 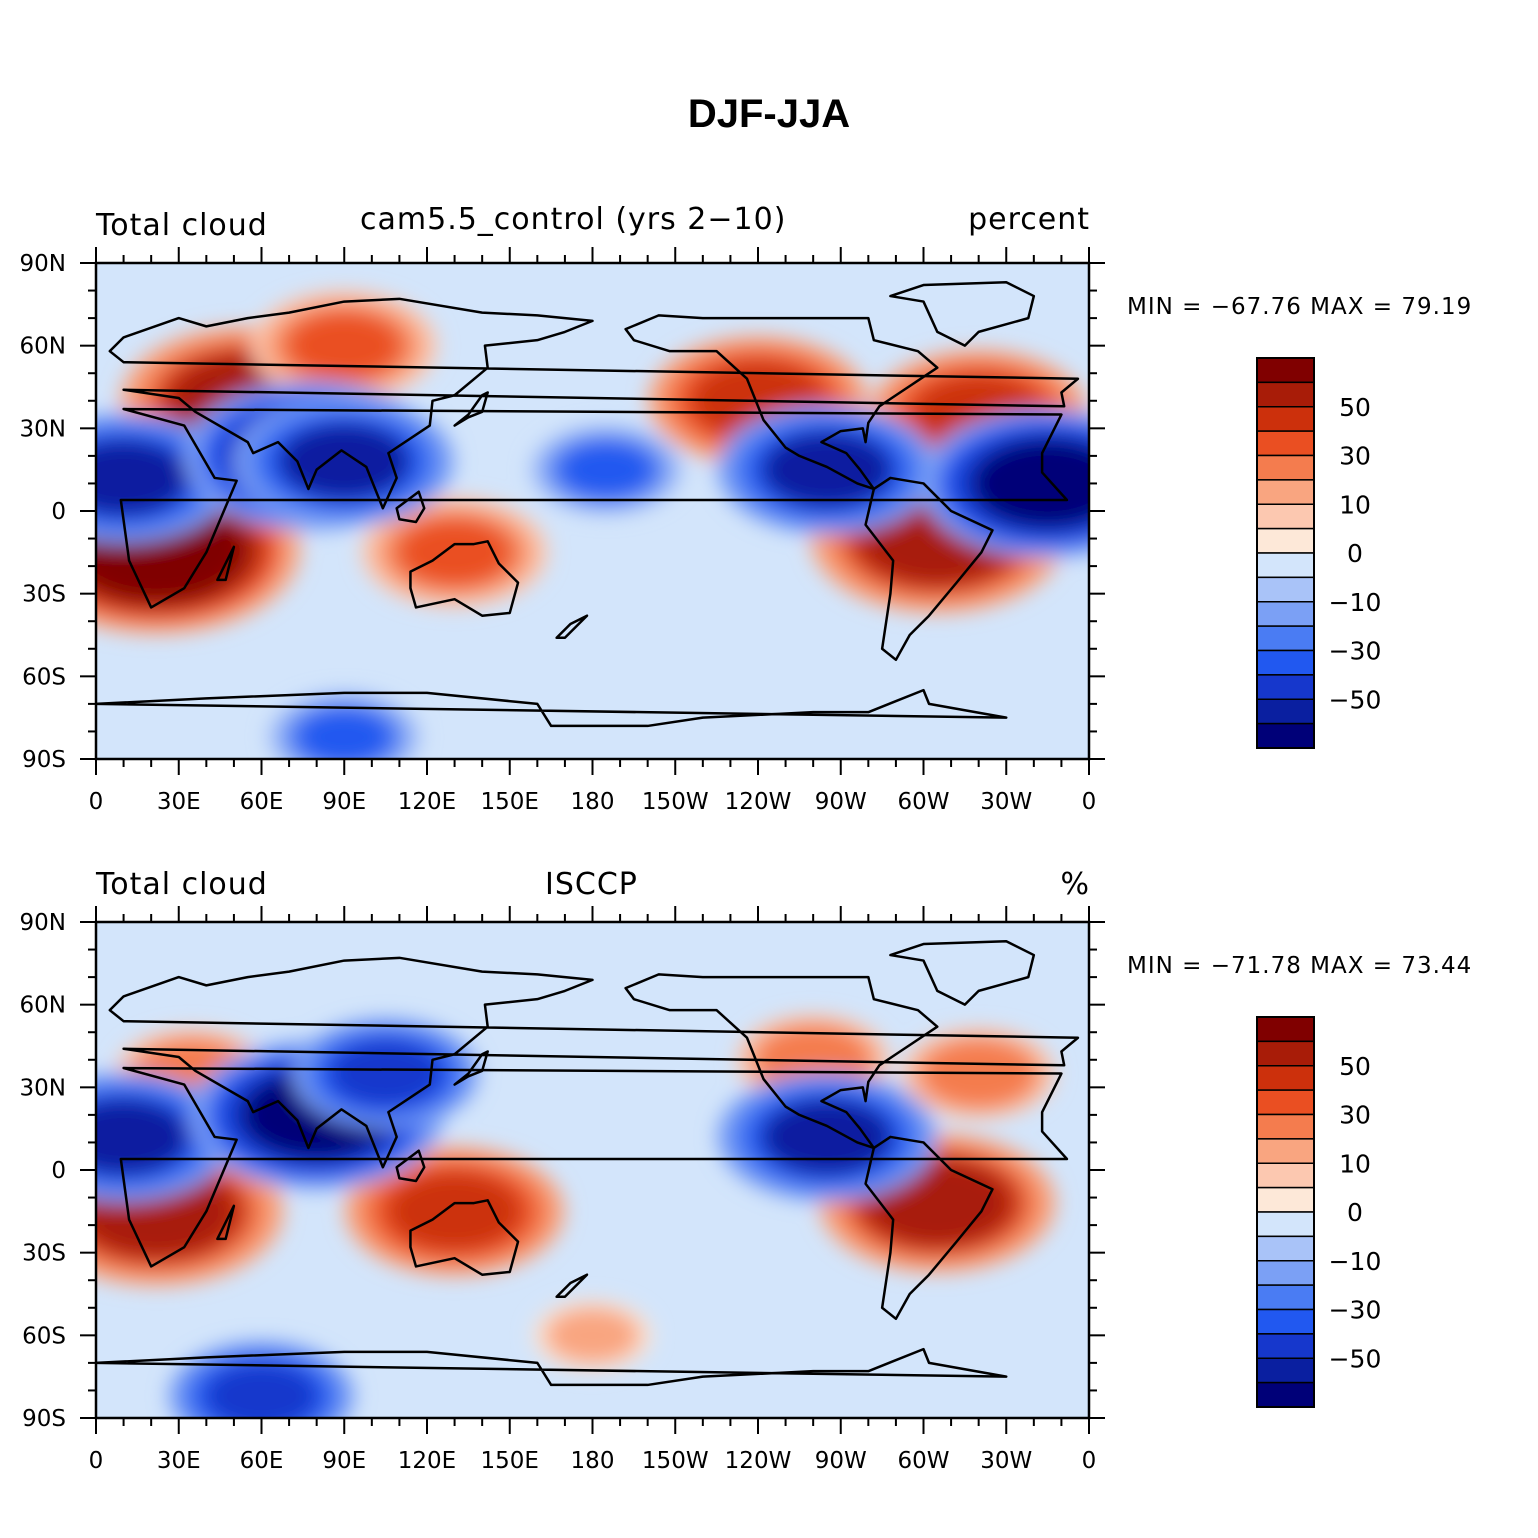 What do you see at coordinates (1029, 219) in the screenshot?
I see `panel-right-label: percent` at bounding box center [1029, 219].